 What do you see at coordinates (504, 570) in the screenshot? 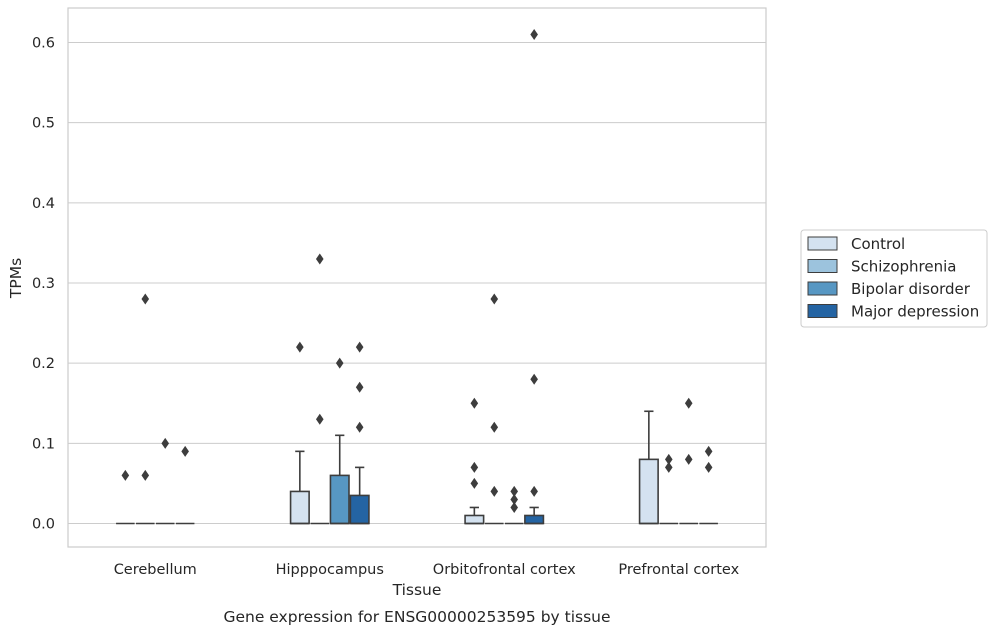
I see `x-tick-label: Orbitofrontal cortex` at bounding box center [504, 570].